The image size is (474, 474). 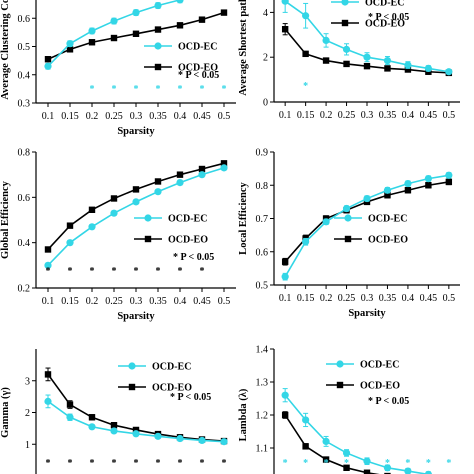 I want to click on y-tick-label: 0.3, so click(x=24, y=104).